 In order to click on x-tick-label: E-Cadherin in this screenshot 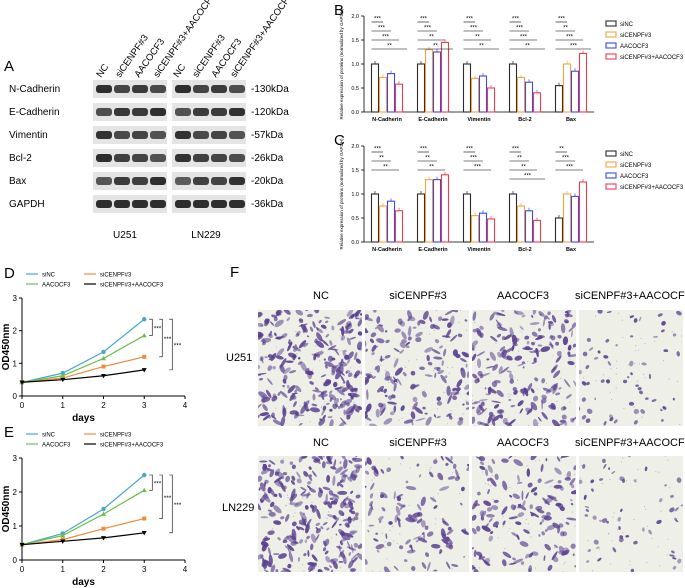, I will do `click(433, 120)`.